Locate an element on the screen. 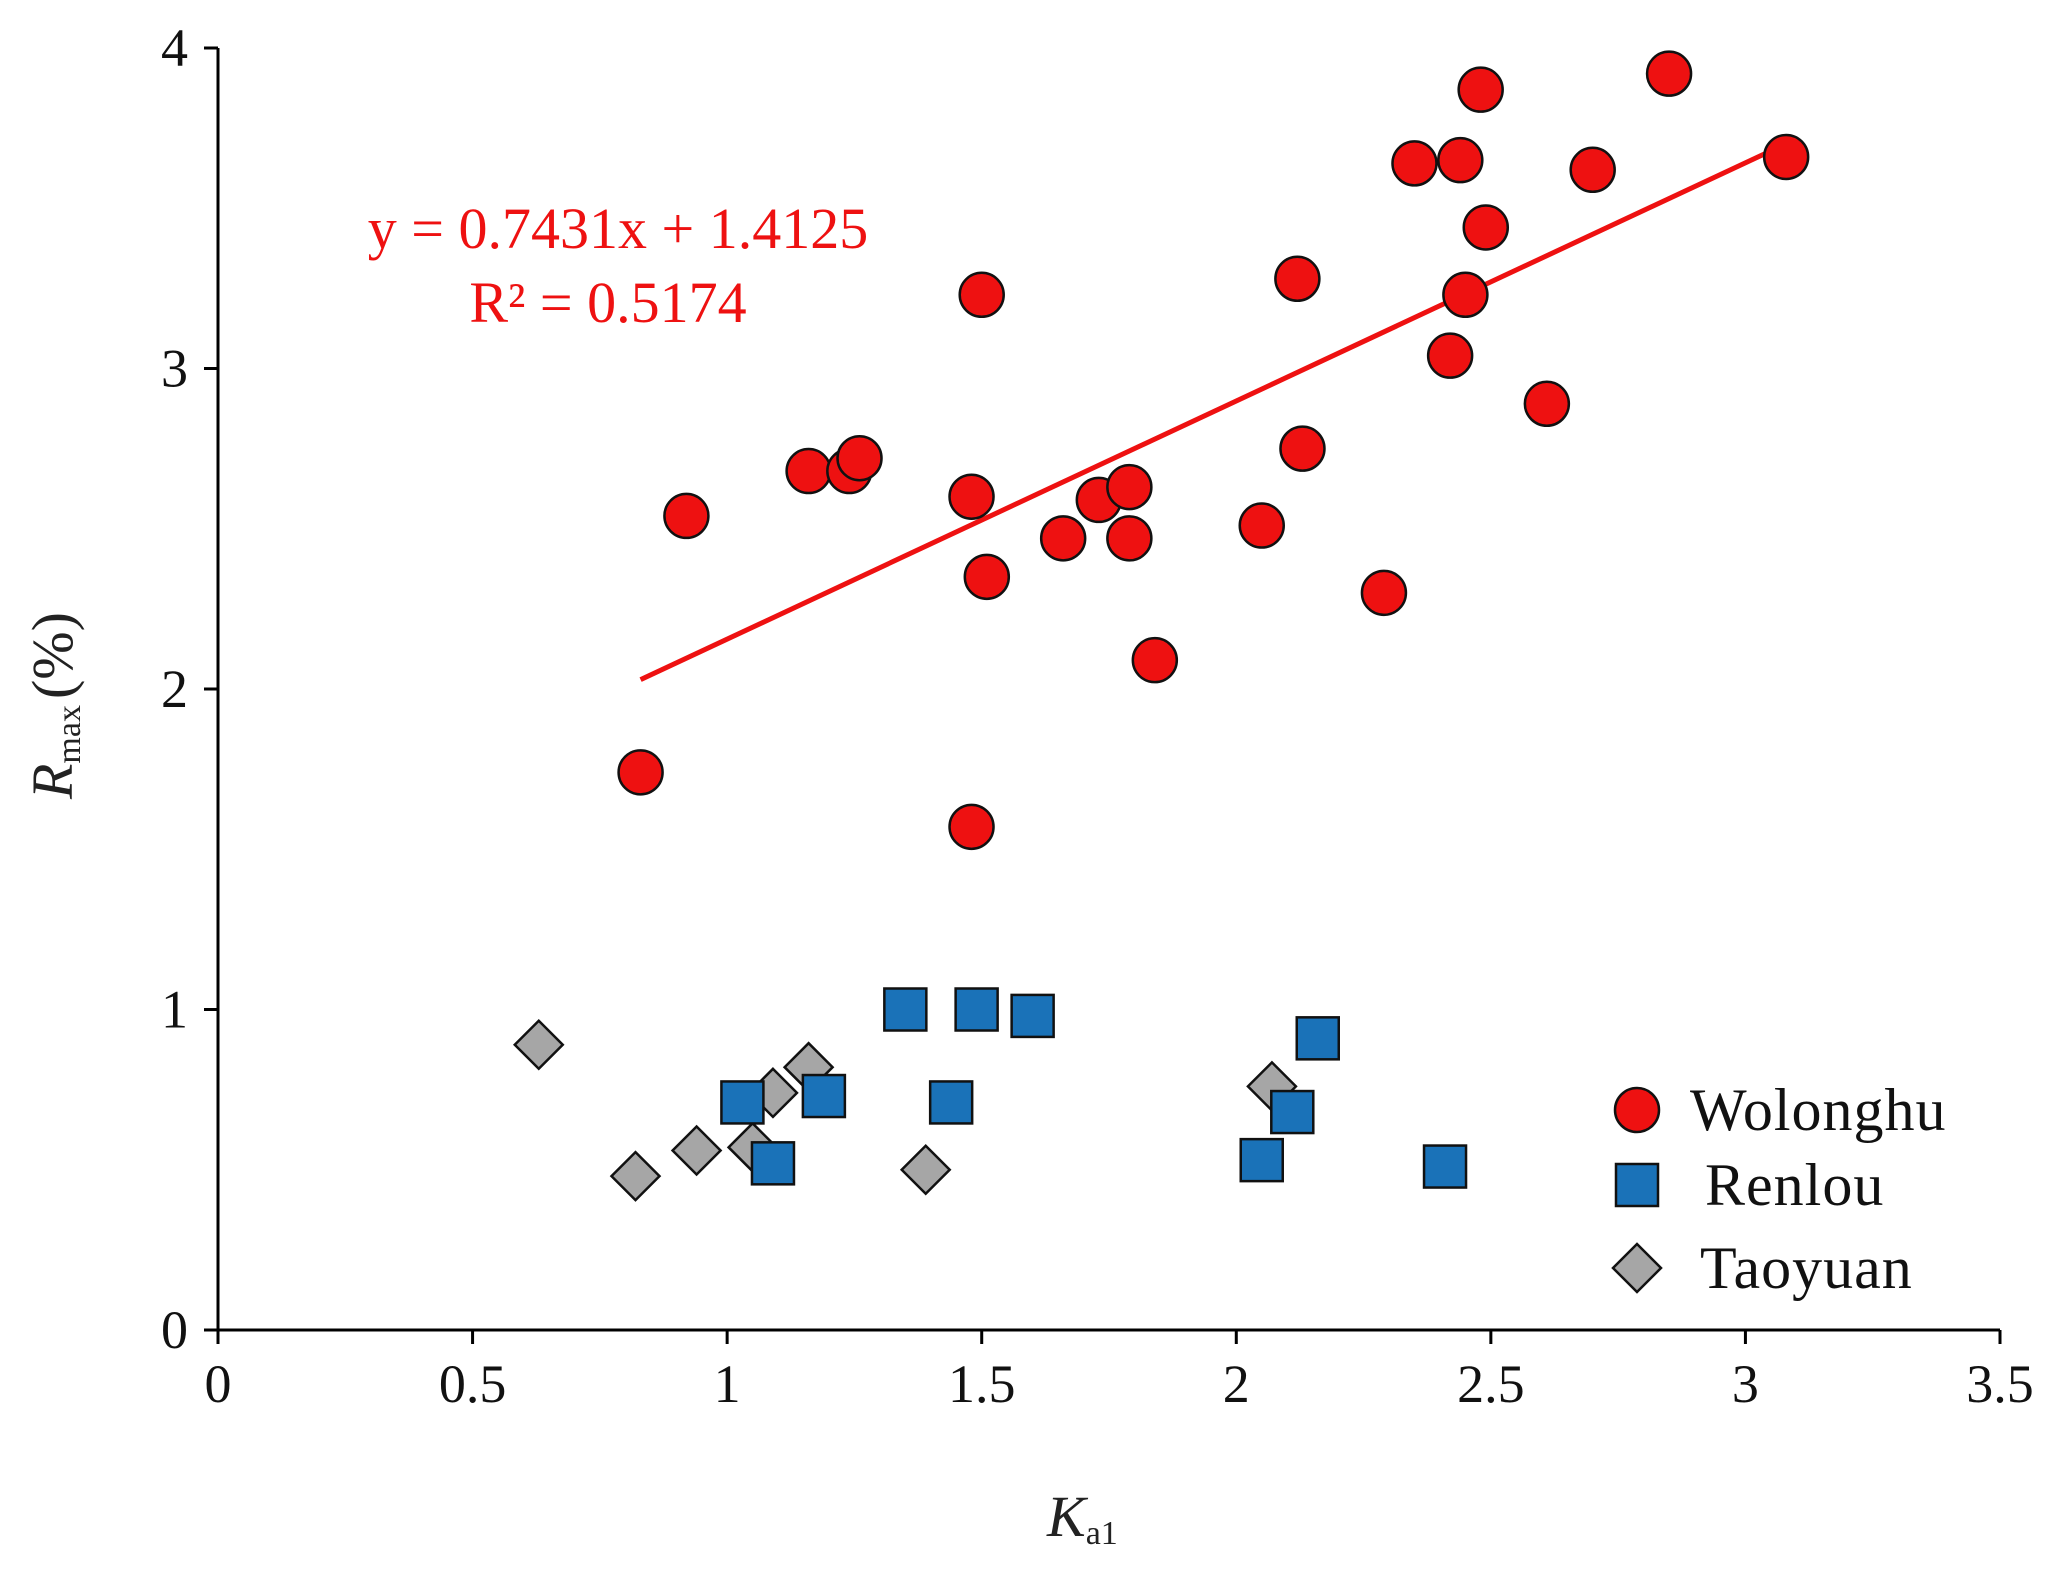 This screenshot has width=2057, height=1571. x-tick-label: 3.5 is located at coordinates (2000, 1384).